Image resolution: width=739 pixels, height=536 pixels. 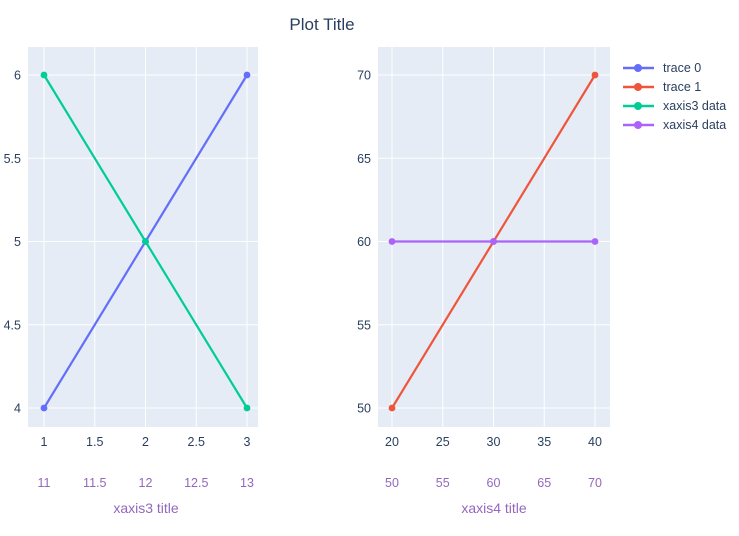 What do you see at coordinates (44, 483) in the screenshot?
I see `x2-tick-label: 11` at bounding box center [44, 483].